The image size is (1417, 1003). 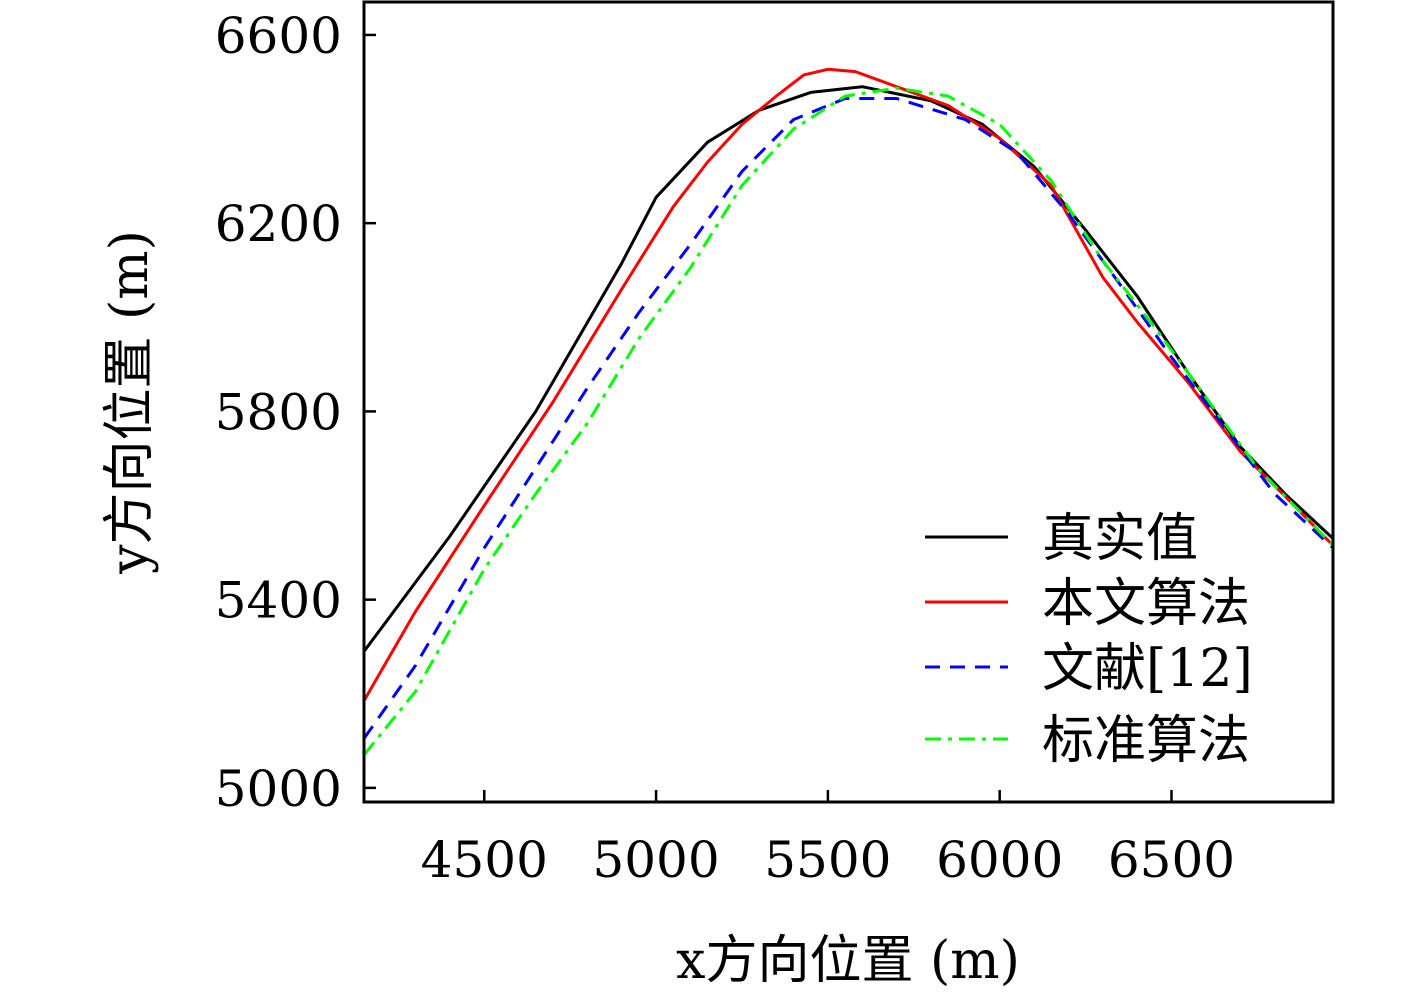 I want to click on y-tick-label: 5800, so click(x=278, y=412).